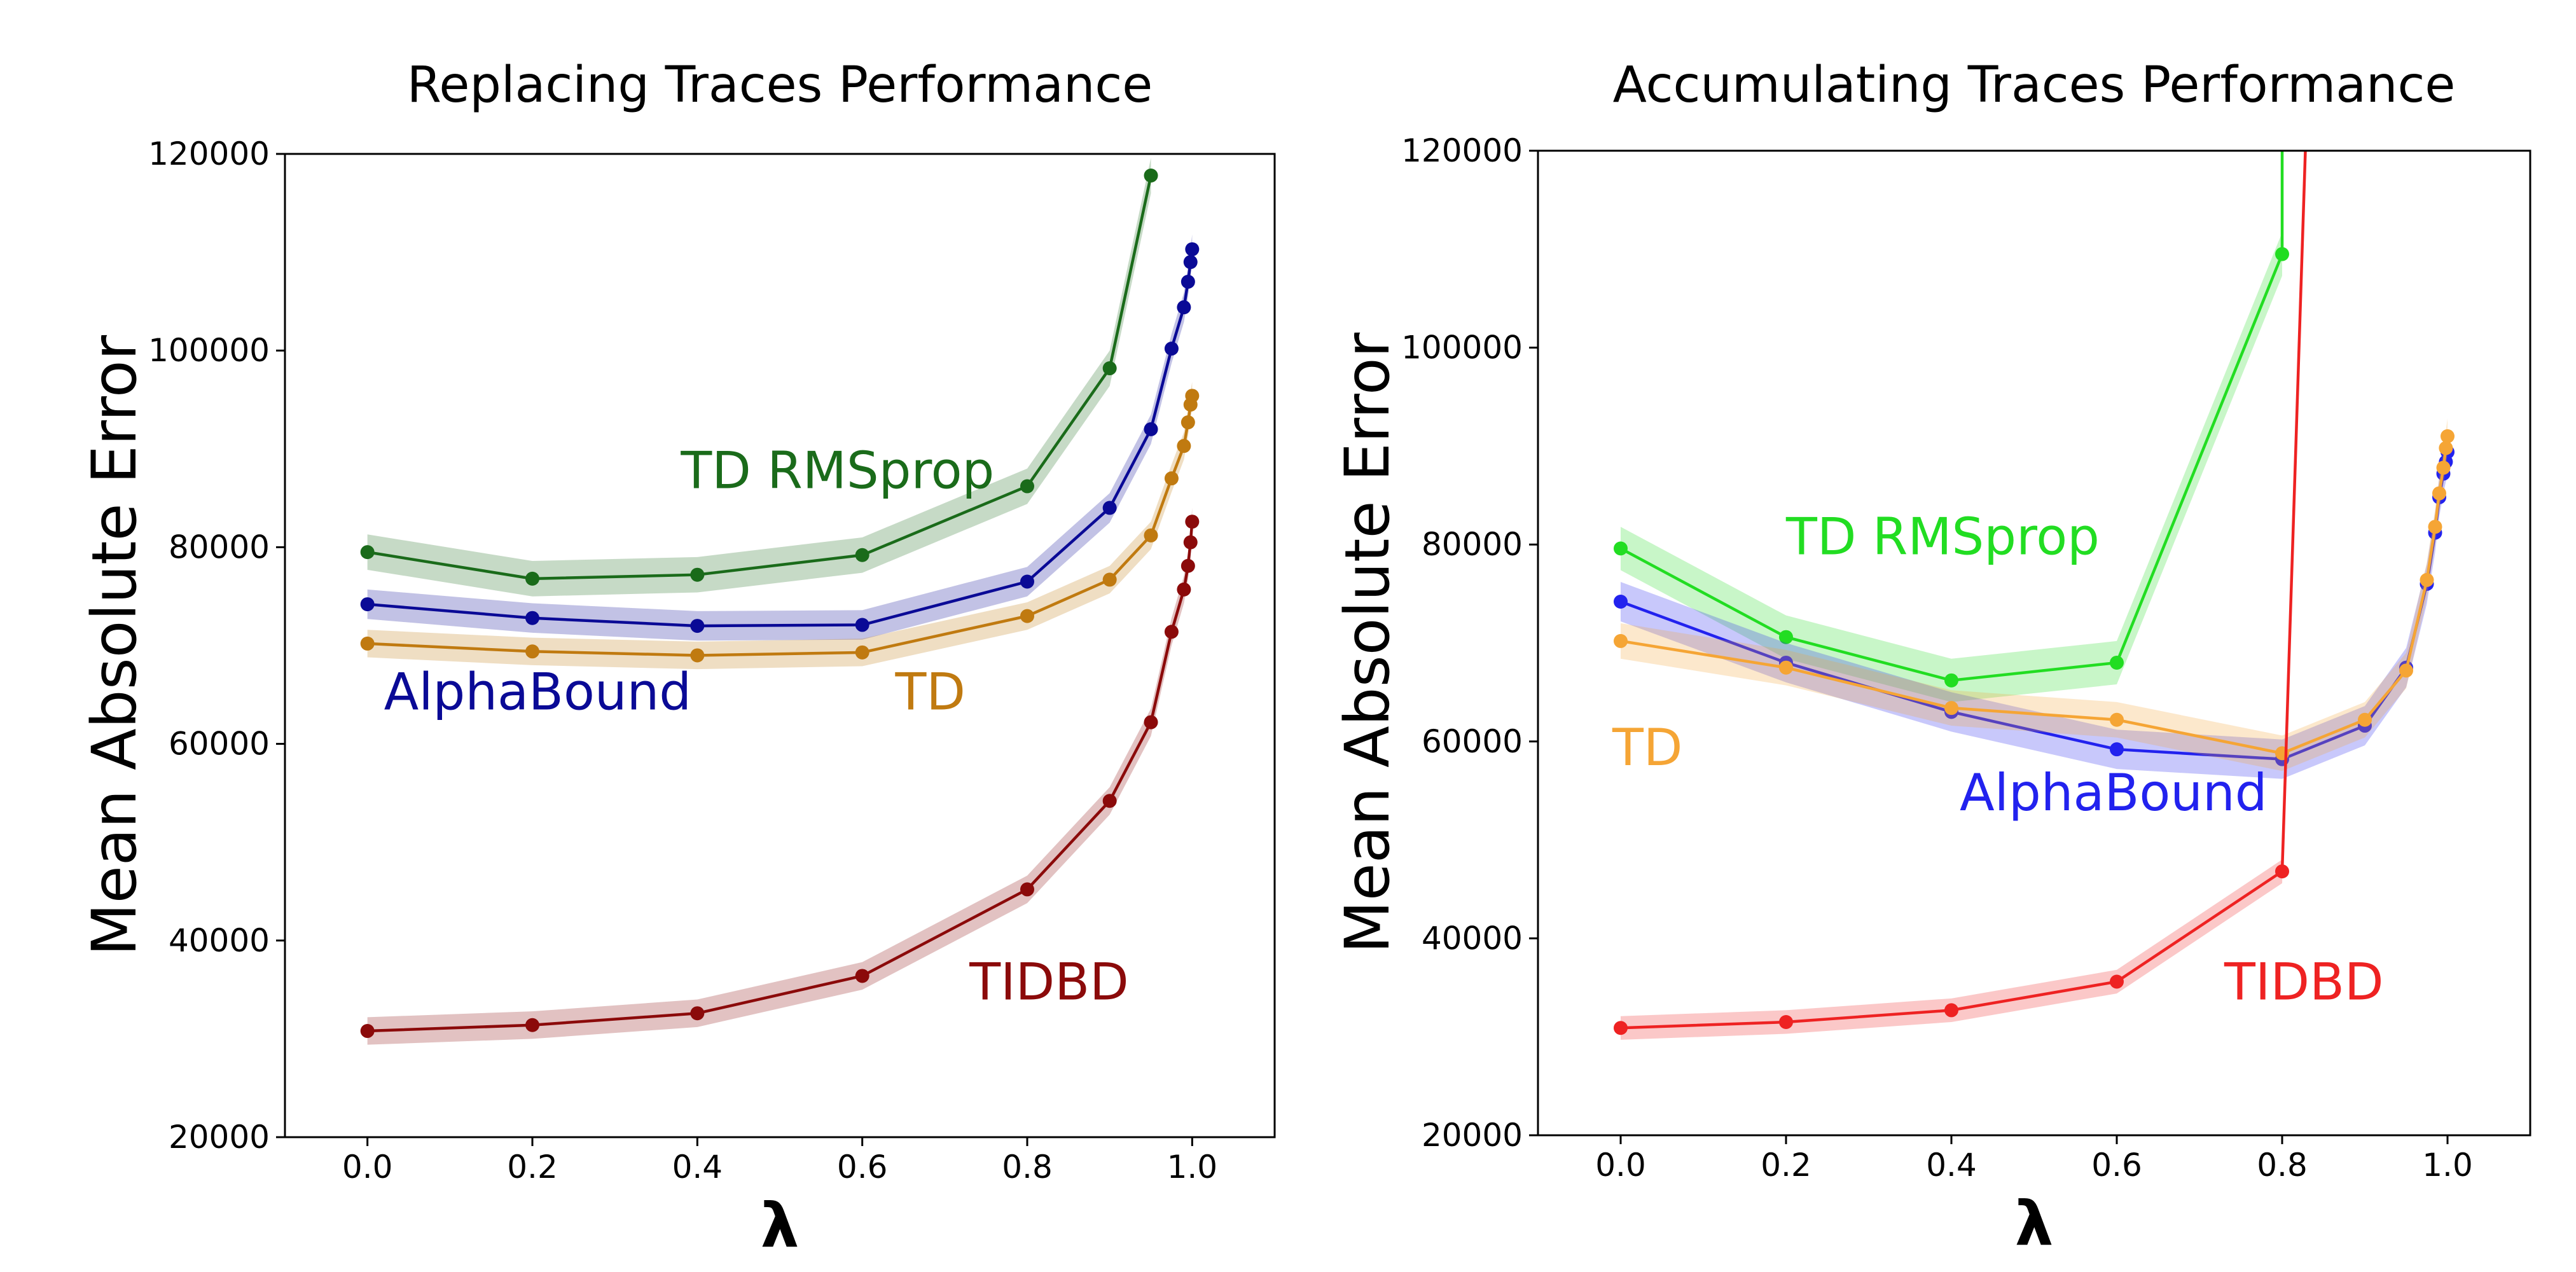  What do you see at coordinates (1472, 544) in the screenshot?
I see `y-tick-label: 80000` at bounding box center [1472, 544].